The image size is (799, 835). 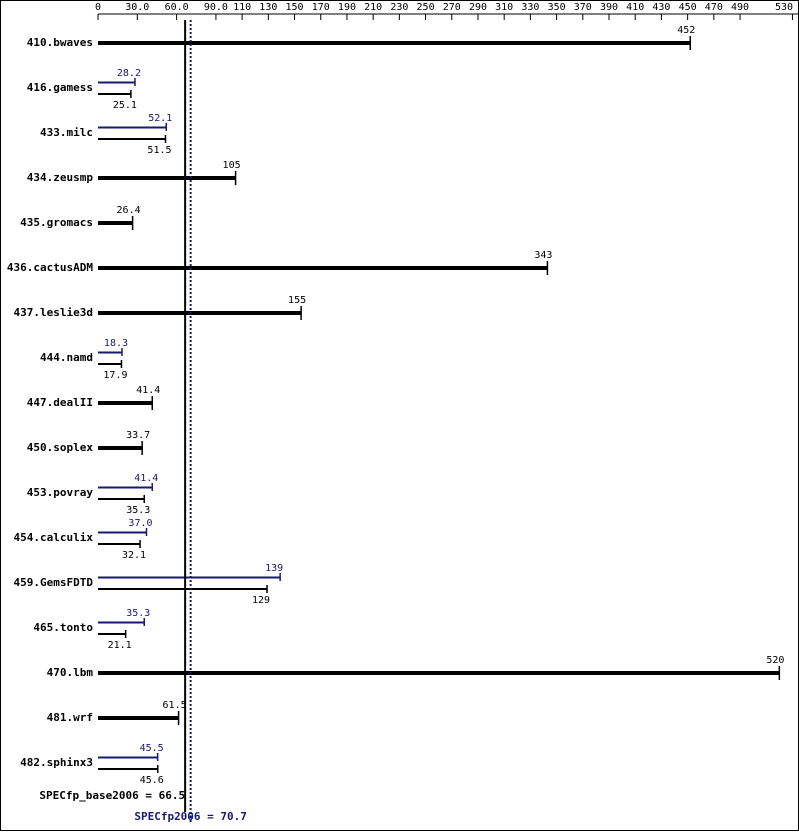 I want to click on x-tick-label: 270, so click(x=452, y=7).